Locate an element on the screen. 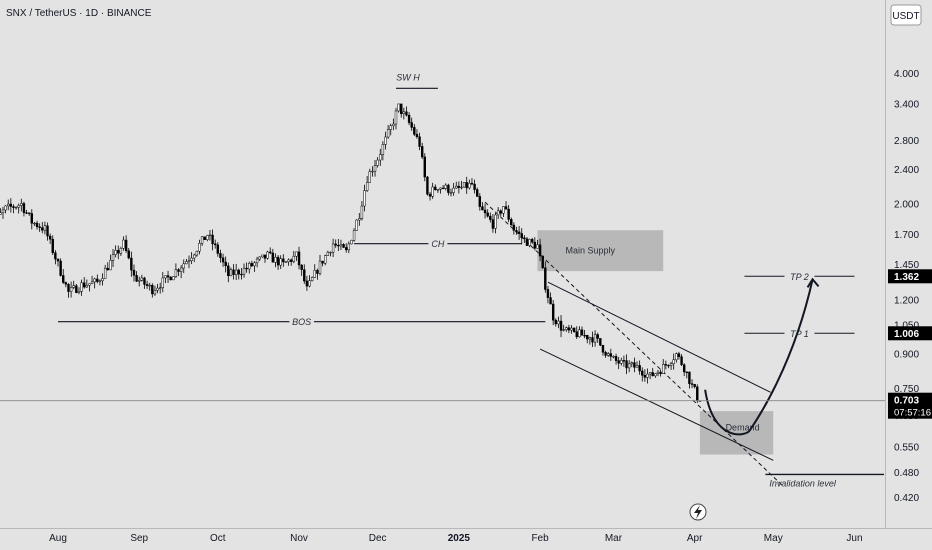 The width and height of the screenshot is (932, 550). y-tick-label: 1.050 is located at coordinates (906, 326).